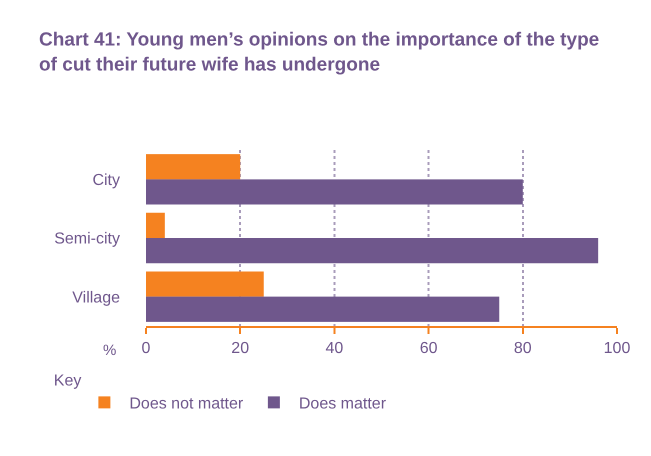 The width and height of the screenshot is (651, 456). Describe the element at coordinates (106, 180) in the screenshot. I see `y-tick-label: City` at that location.